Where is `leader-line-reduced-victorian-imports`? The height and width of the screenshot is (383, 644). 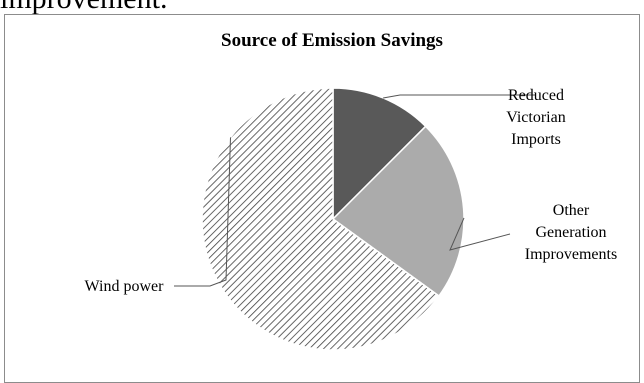
leader-line-reduced-victorian-imports is located at coordinates (459, 96).